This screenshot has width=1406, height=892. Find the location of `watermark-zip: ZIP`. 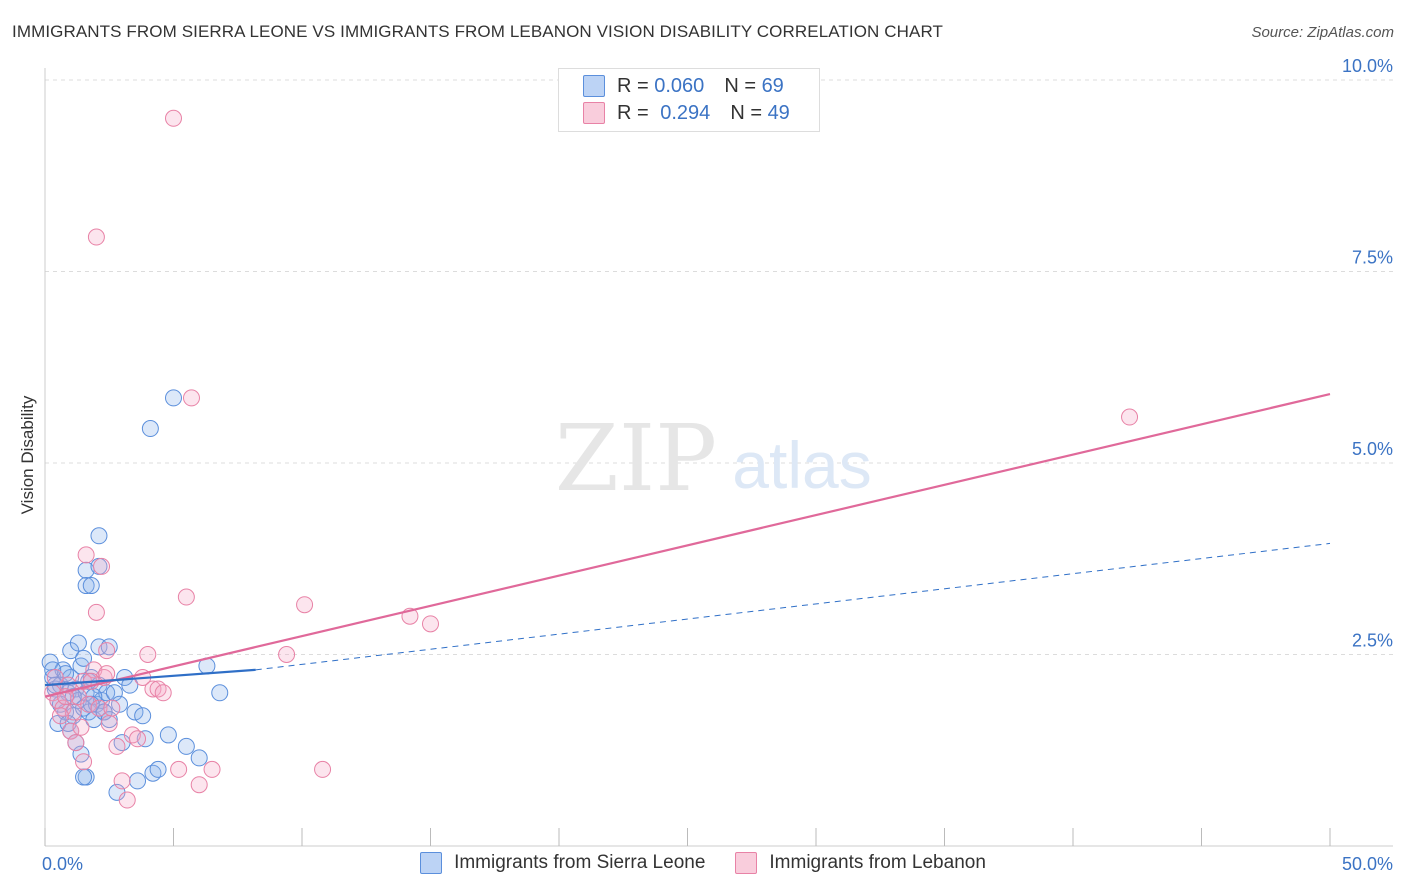

watermark-zip: ZIP is located at coordinates (636, 458).